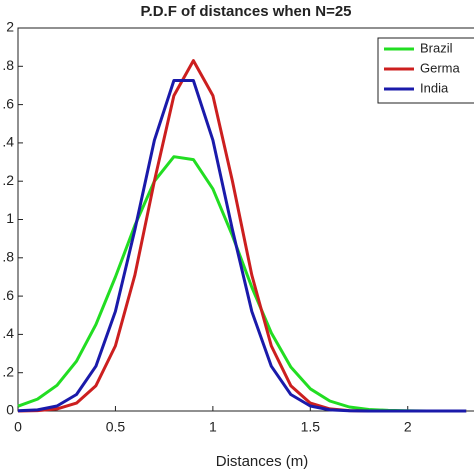 Image resolution: width=474 pixels, height=474 pixels. I want to click on x-axis-label: Distances (m), so click(262, 461).